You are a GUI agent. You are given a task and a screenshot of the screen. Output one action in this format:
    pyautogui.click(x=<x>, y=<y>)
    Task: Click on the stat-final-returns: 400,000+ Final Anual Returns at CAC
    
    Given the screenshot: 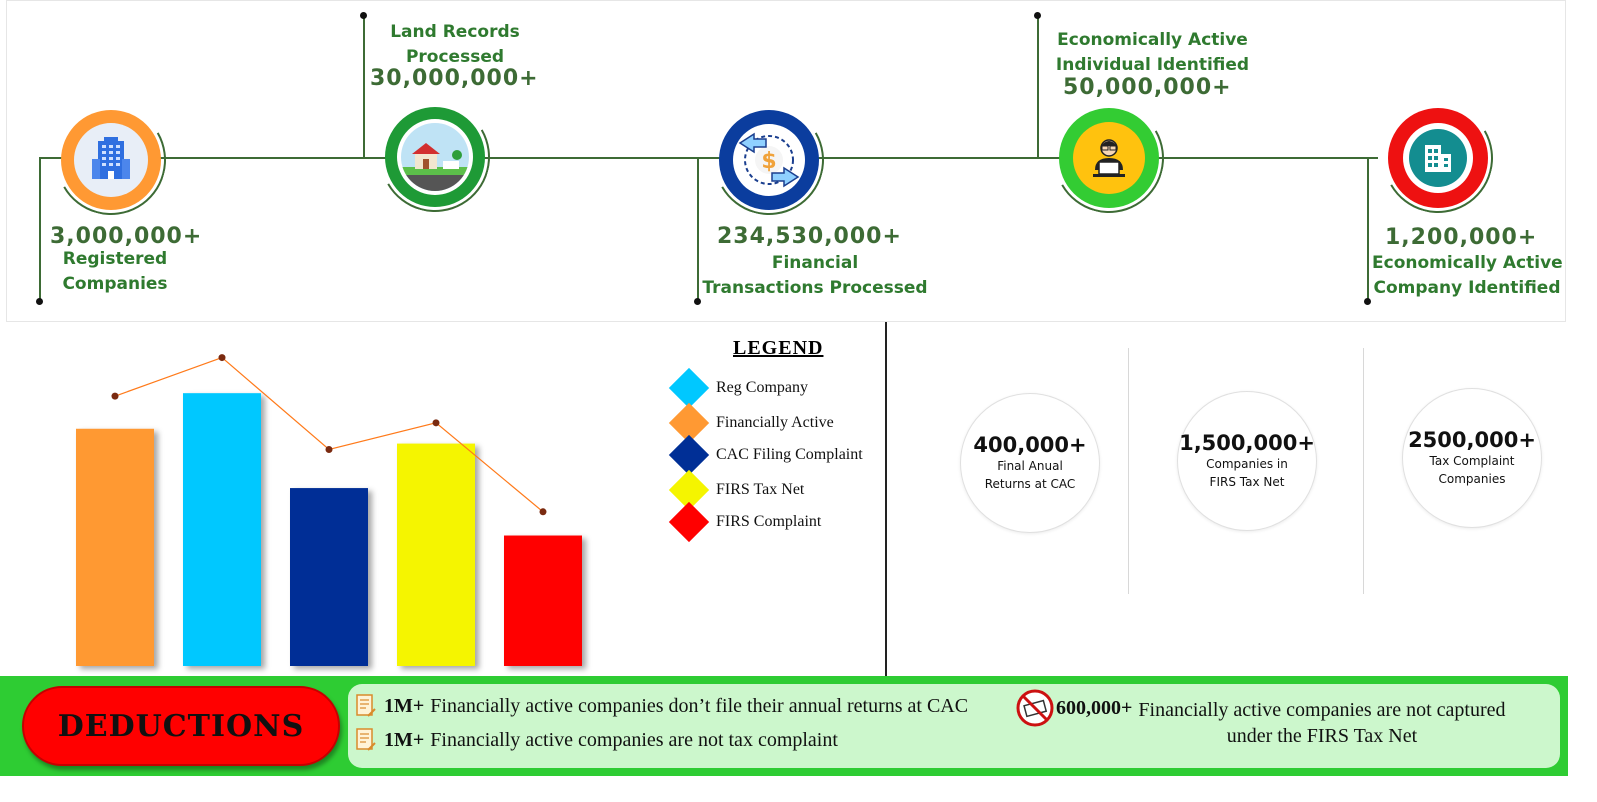 What is the action you would take?
    pyautogui.click(x=1030, y=463)
    